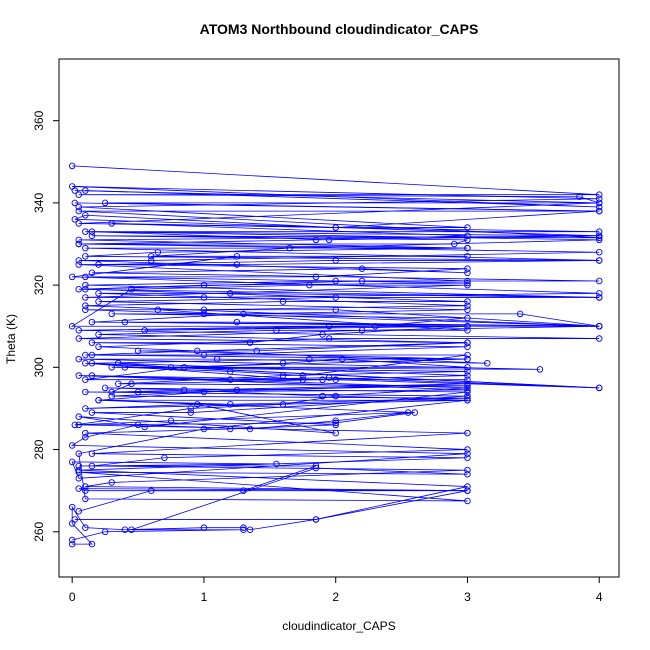  Describe the element at coordinates (39, 449) in the screenshot. I see `y-tick-label-1: 280` at that location.